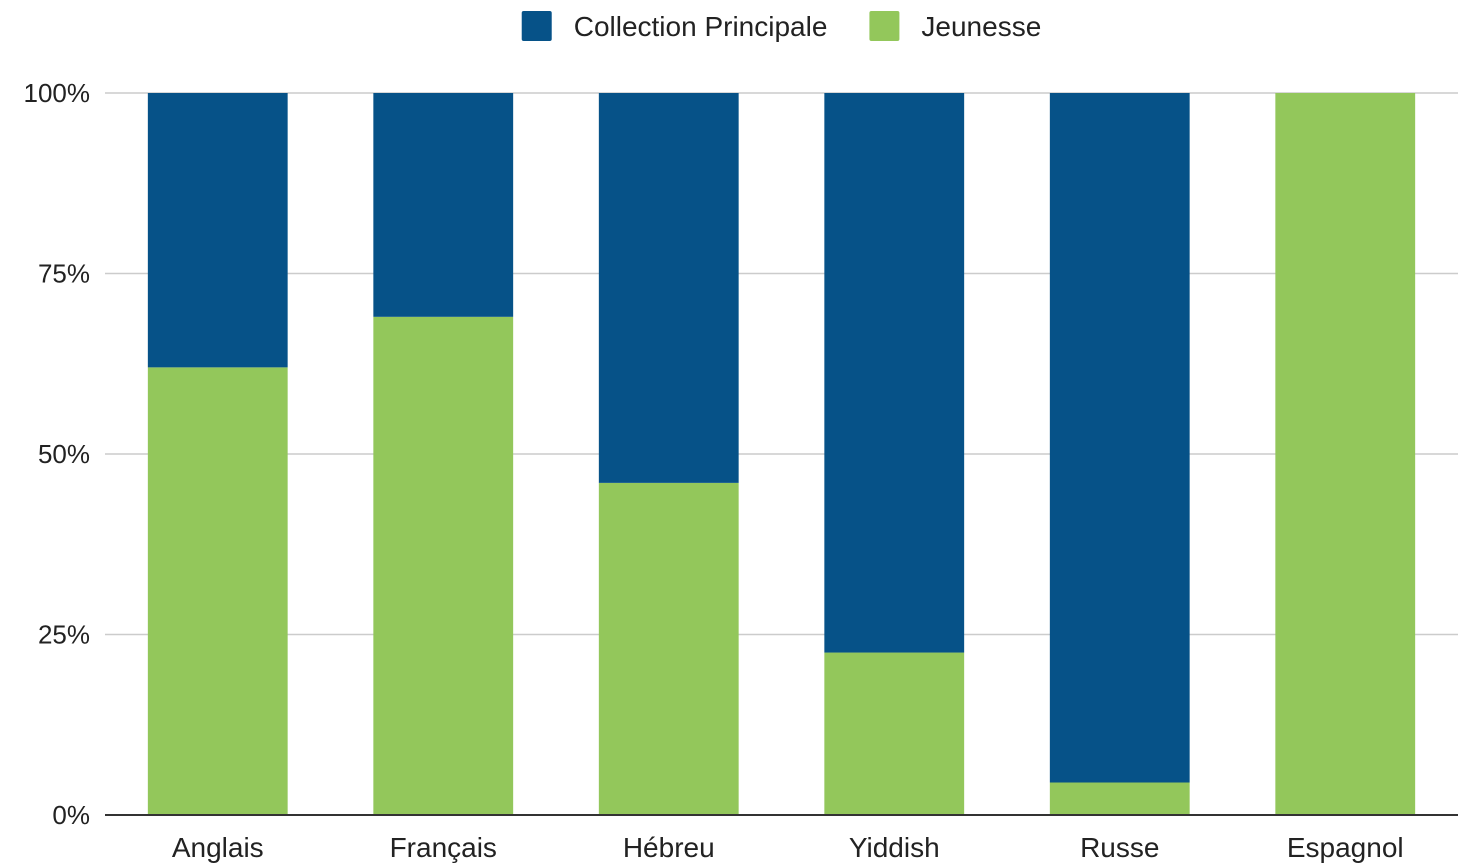  Describe the element at coordinates (64, 274) in the screenshot. I see `y-tick-label: 75%` at that location.